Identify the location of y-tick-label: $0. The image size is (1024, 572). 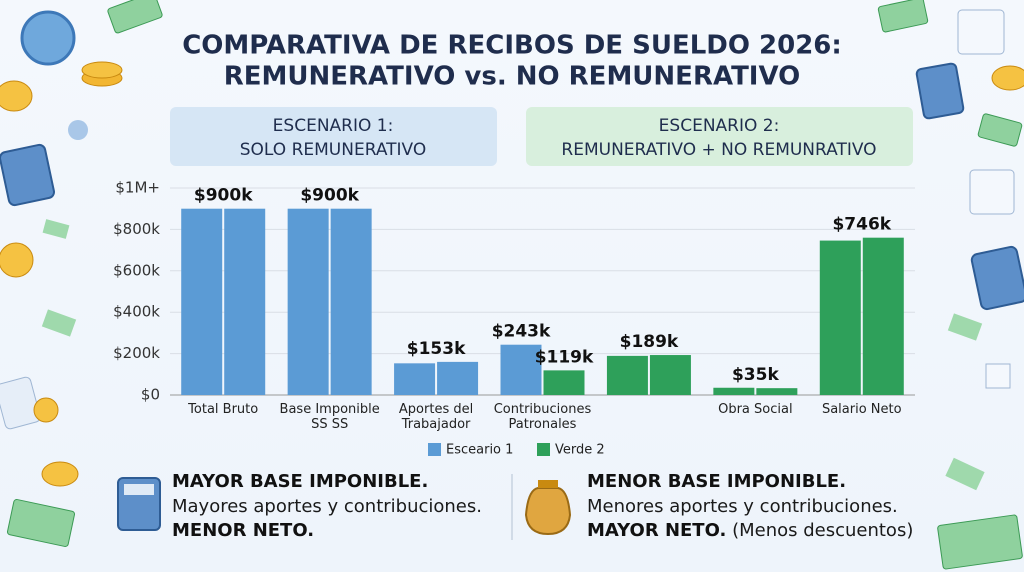
(150, 395).